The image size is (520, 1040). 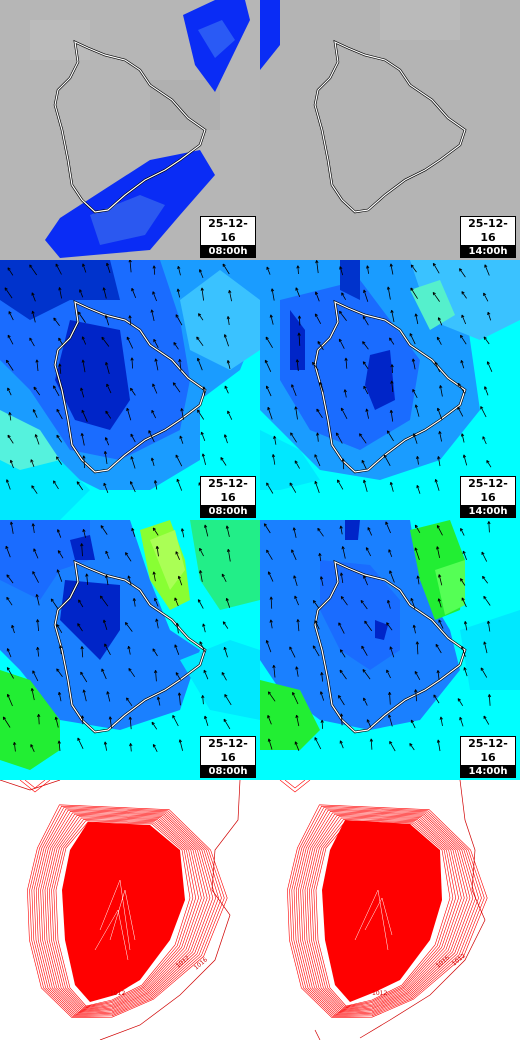 I want to click on pressure-contour-map-1400: 1016 1012 1012, so click(x=390, y=910).